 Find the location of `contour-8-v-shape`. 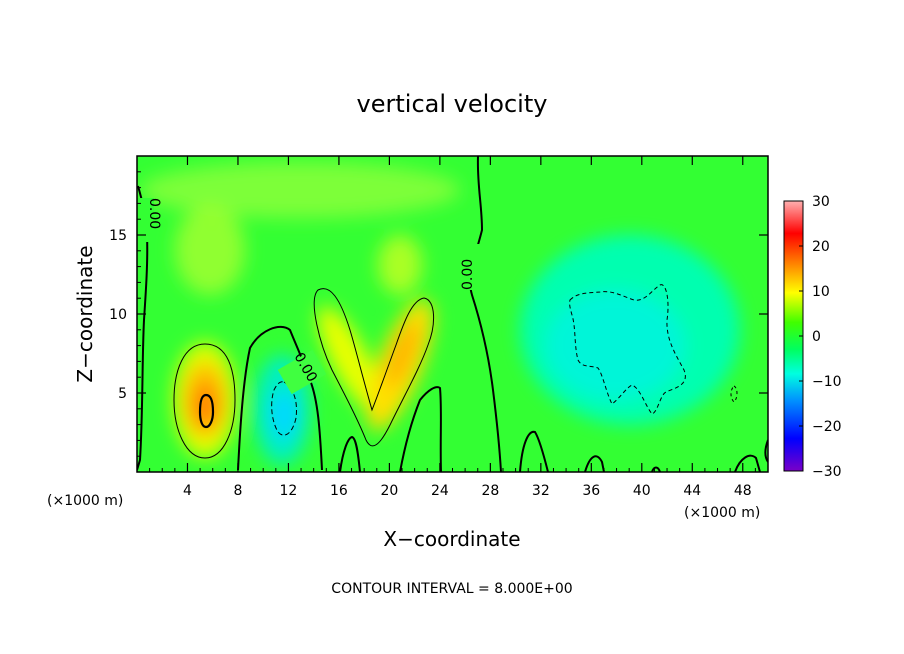

contour-8-v-shape is located at coordinates (373, 367).